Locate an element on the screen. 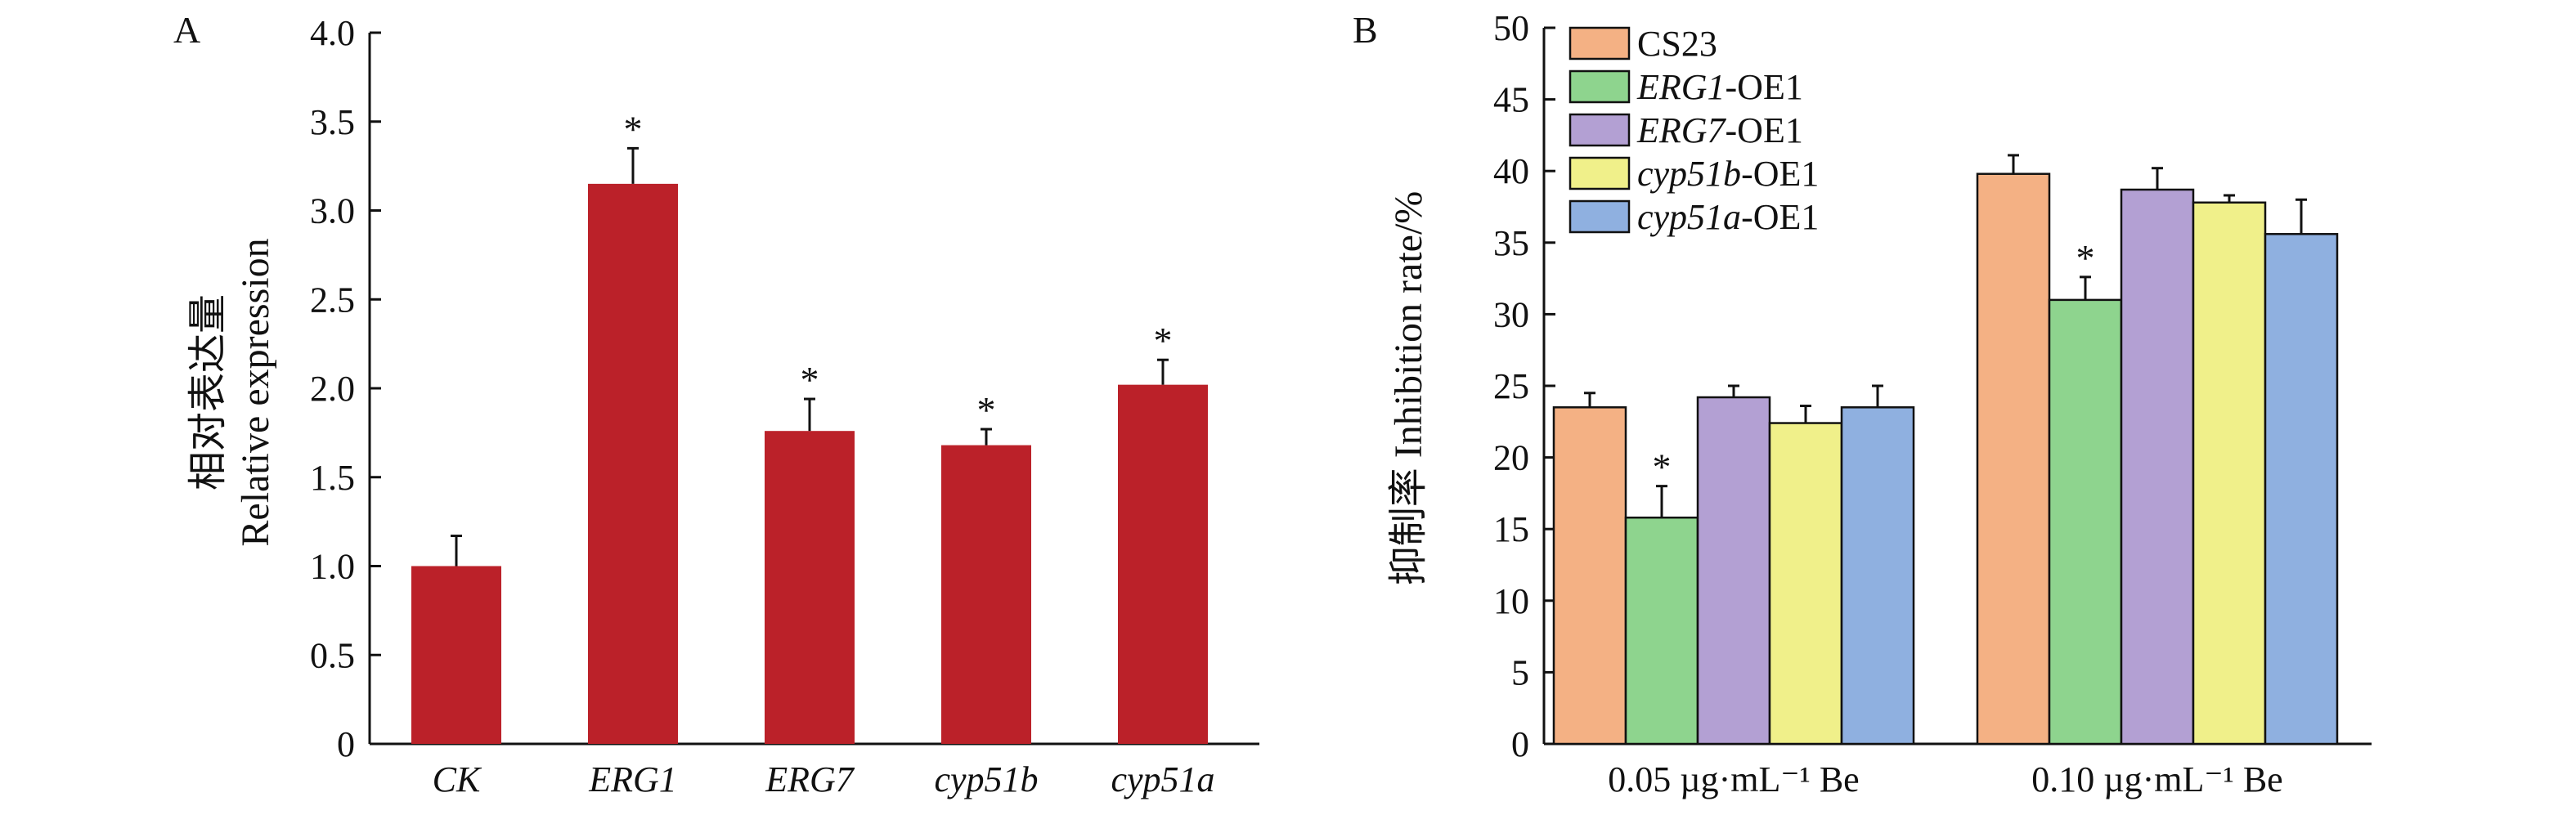  sig-mark-ERG1-OE1-group-2: * is located at coordinates (2085, 258).